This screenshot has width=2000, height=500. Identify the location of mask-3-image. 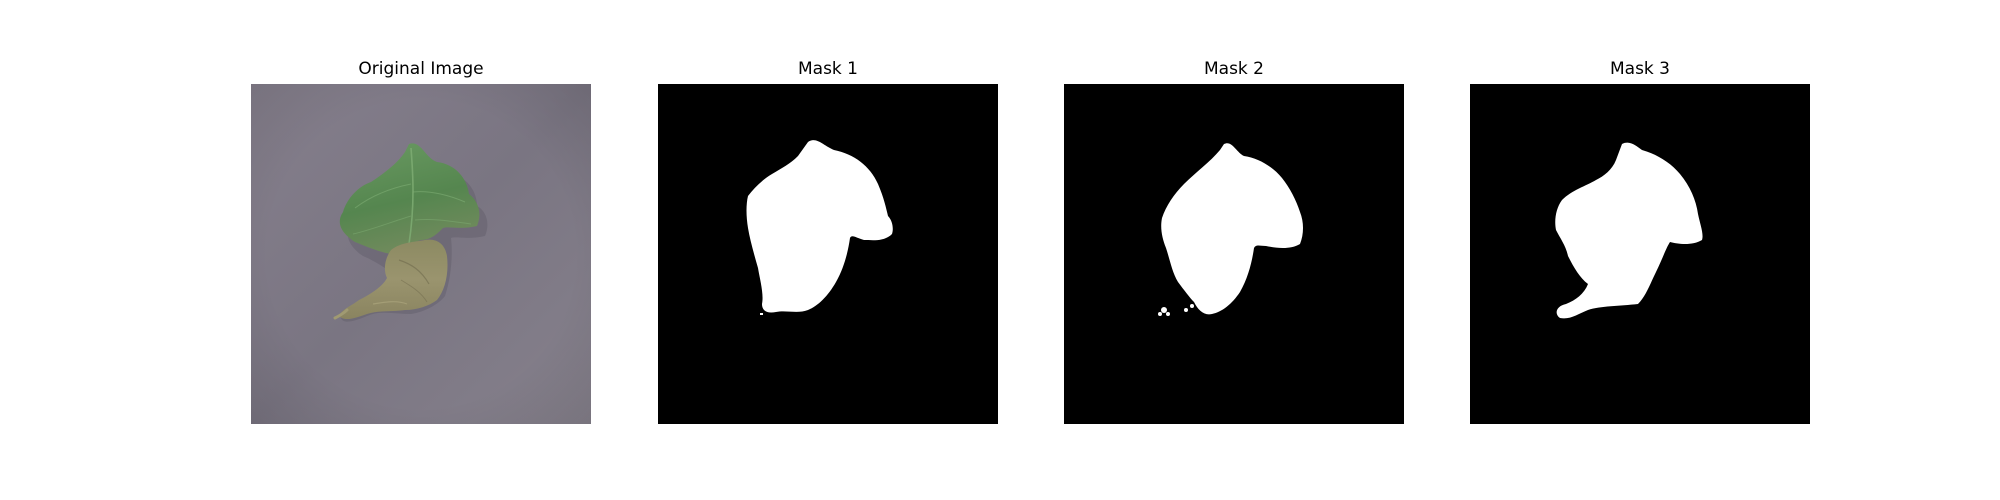
(1640, 254).